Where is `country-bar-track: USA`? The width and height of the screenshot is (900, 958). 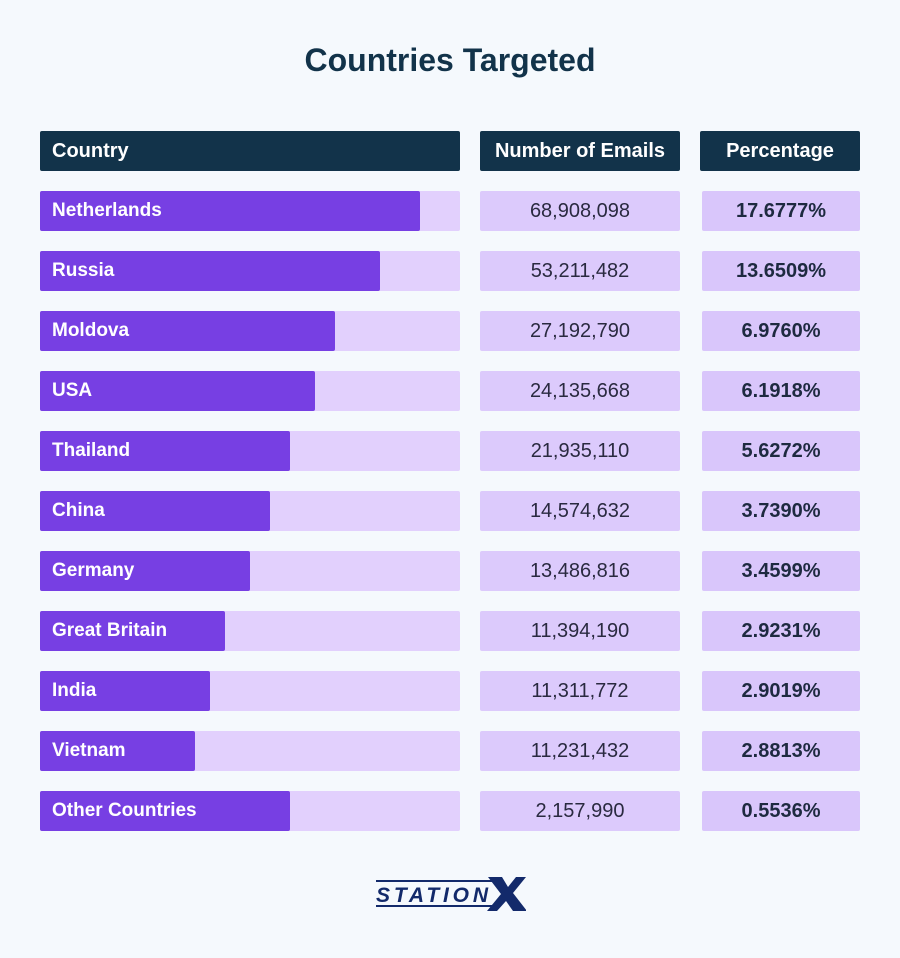
country-bar-track: USA is located at coordinates (250, 391).